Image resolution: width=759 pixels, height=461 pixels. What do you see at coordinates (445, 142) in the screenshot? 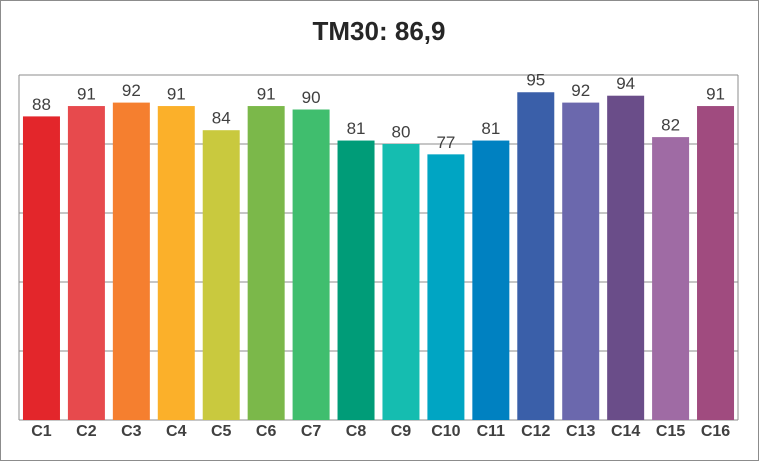
I see `value-label: 77` at bounding box center [445, 142].